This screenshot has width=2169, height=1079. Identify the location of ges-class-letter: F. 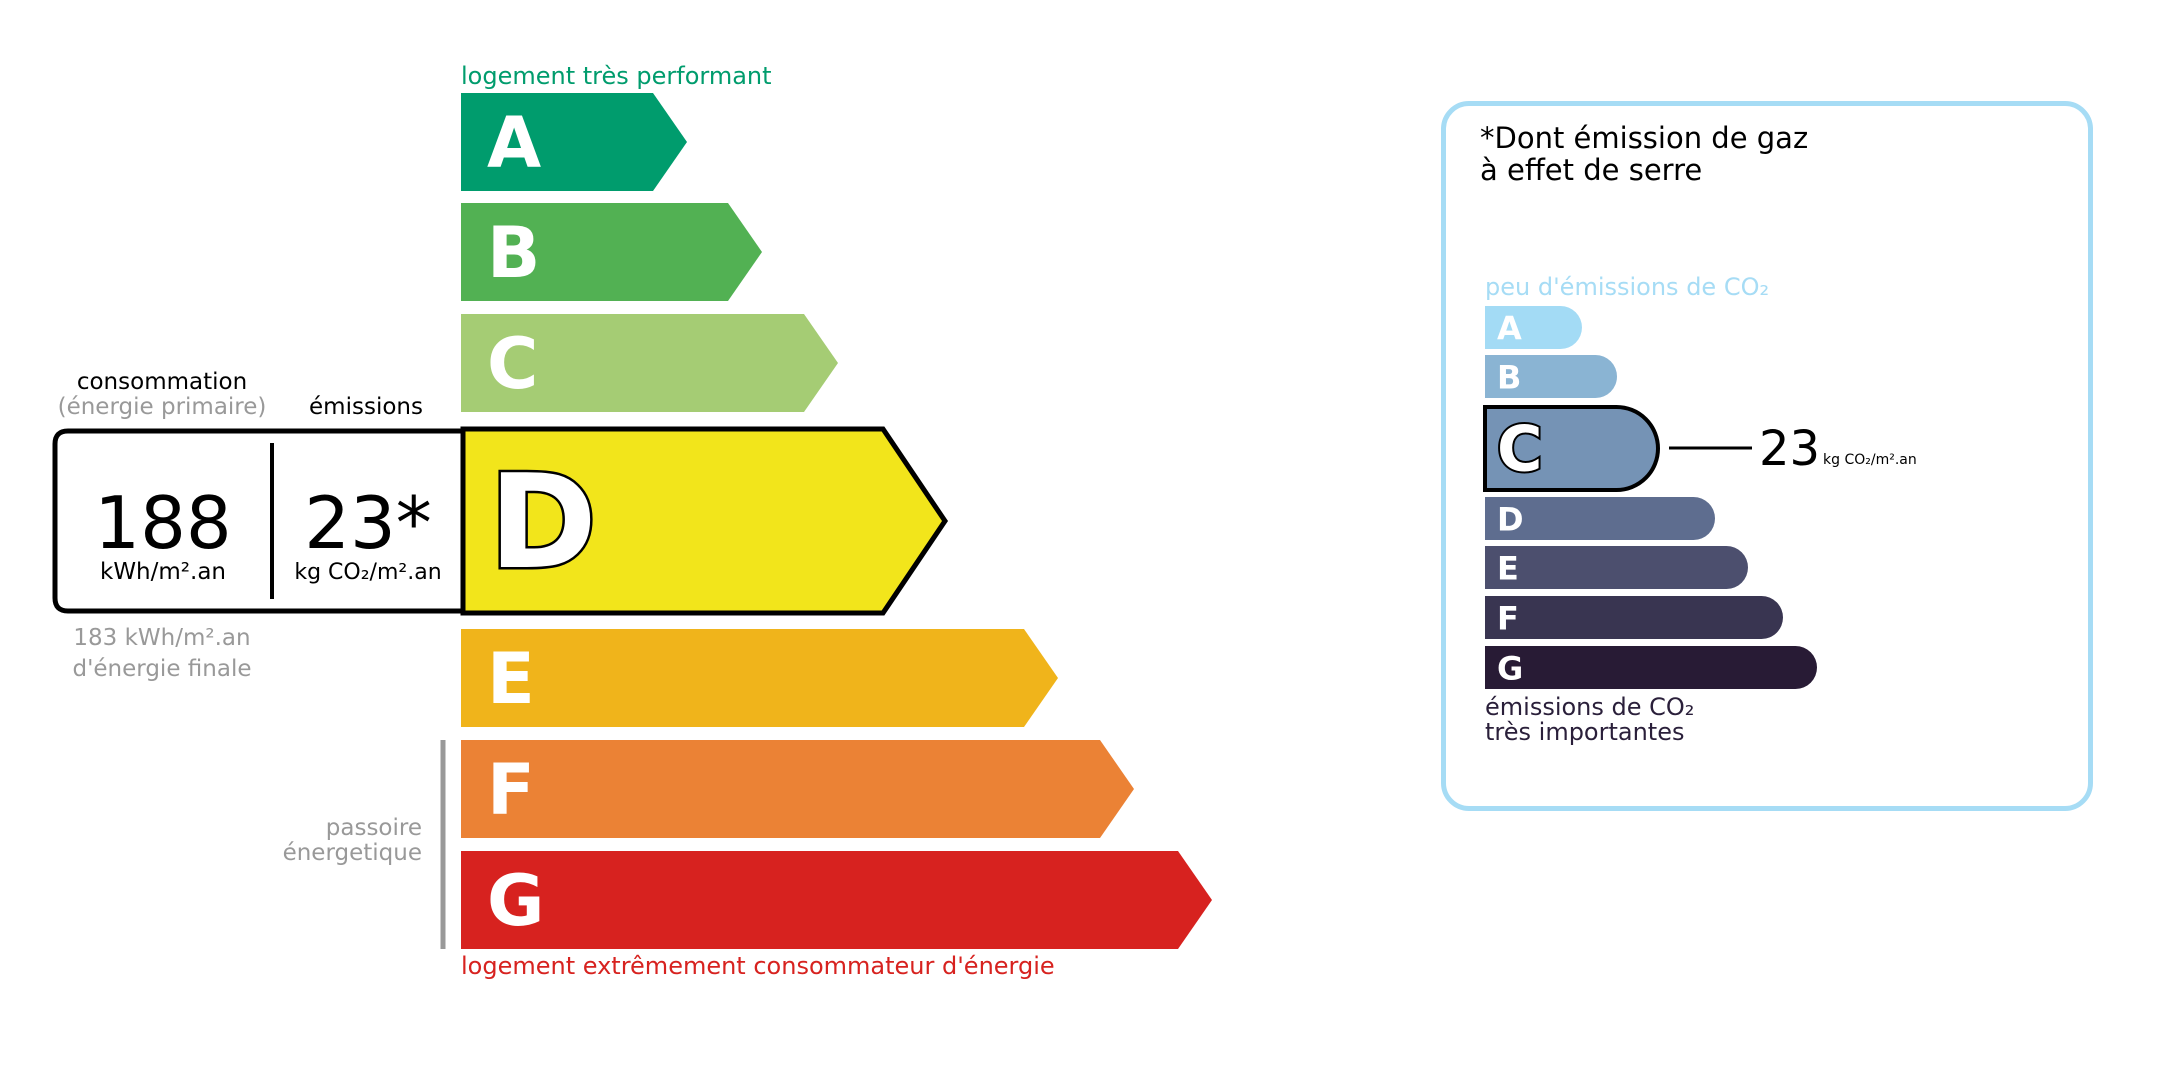
(1508, 619).